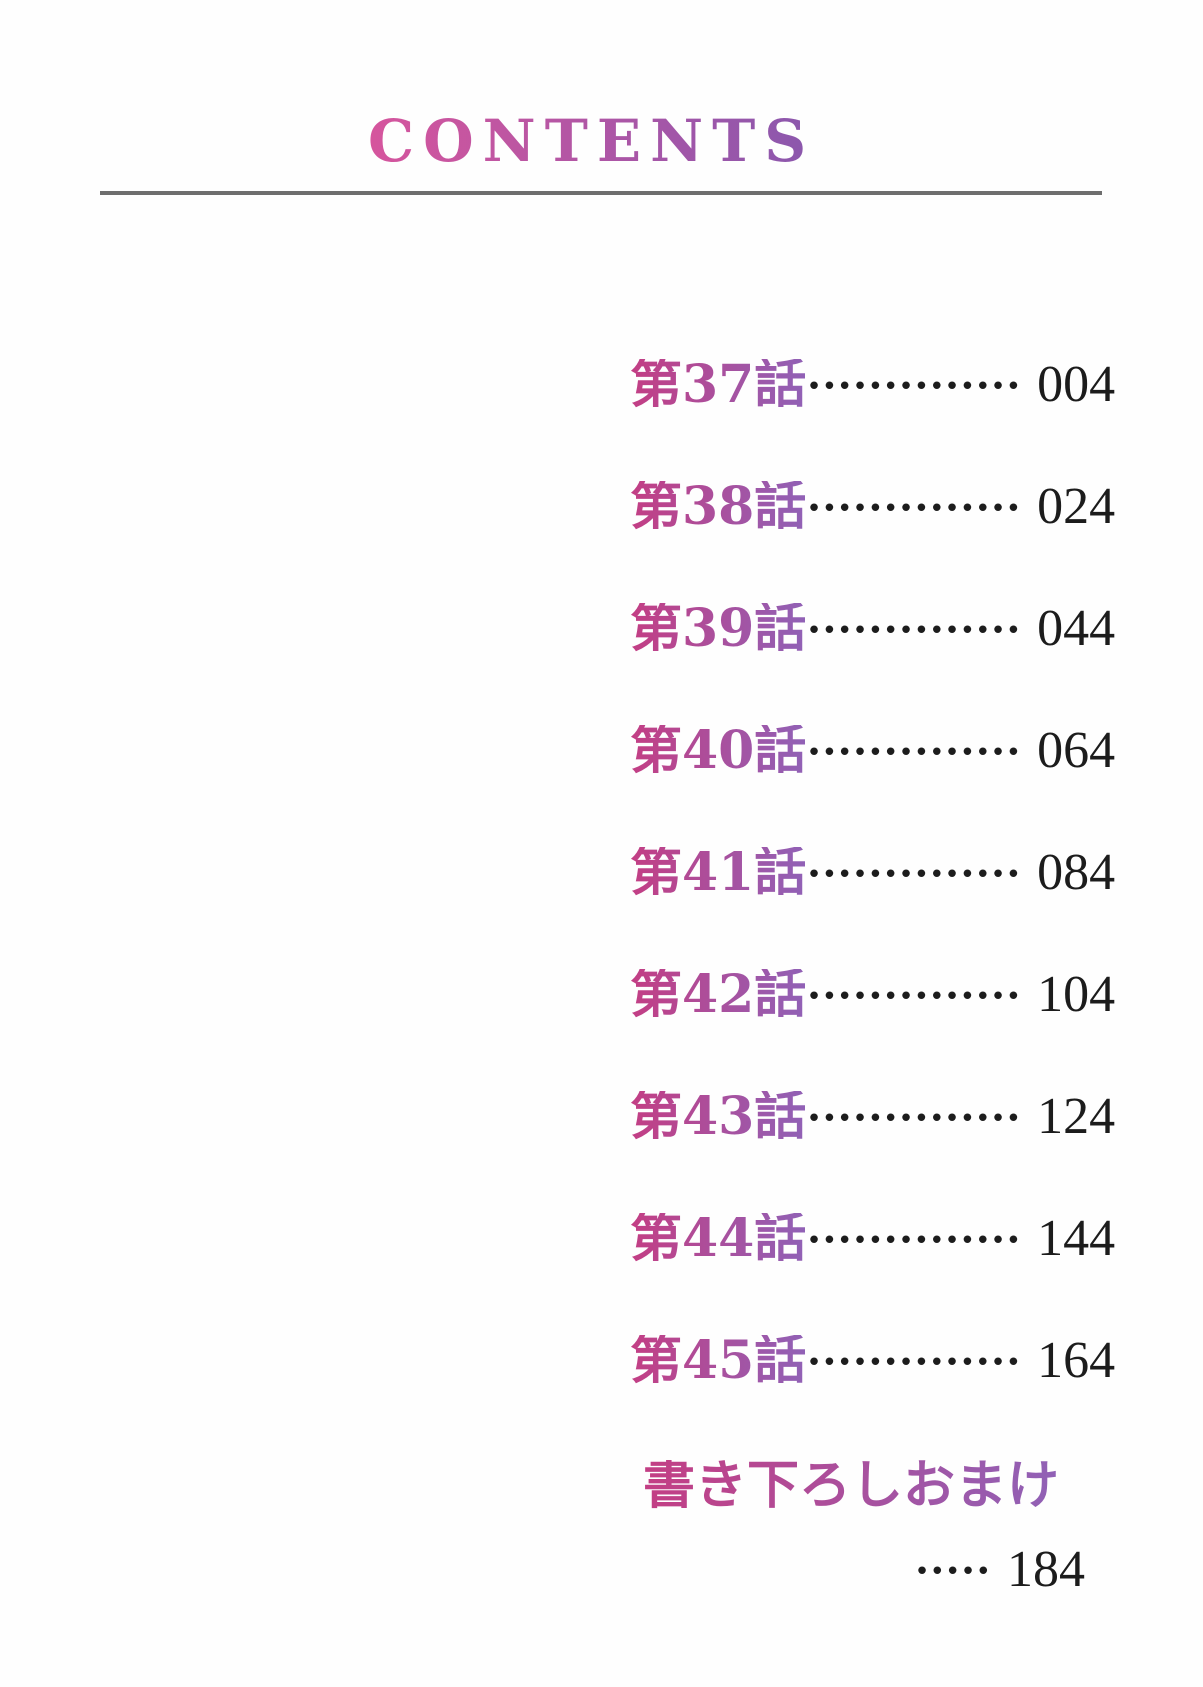 This screenshot has width=1203, height=1687. I want to click on leader-and-page: •••••••••••••• 144, so click(960, 1239).